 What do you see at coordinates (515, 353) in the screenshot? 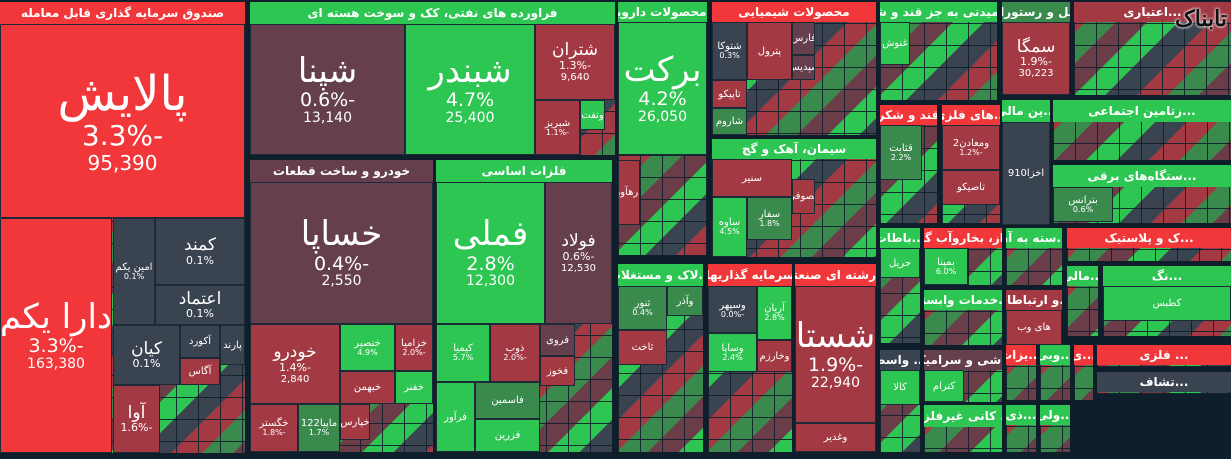
I see `stock-tile: ذوب -2.0%` at bounding box center [515, 353].